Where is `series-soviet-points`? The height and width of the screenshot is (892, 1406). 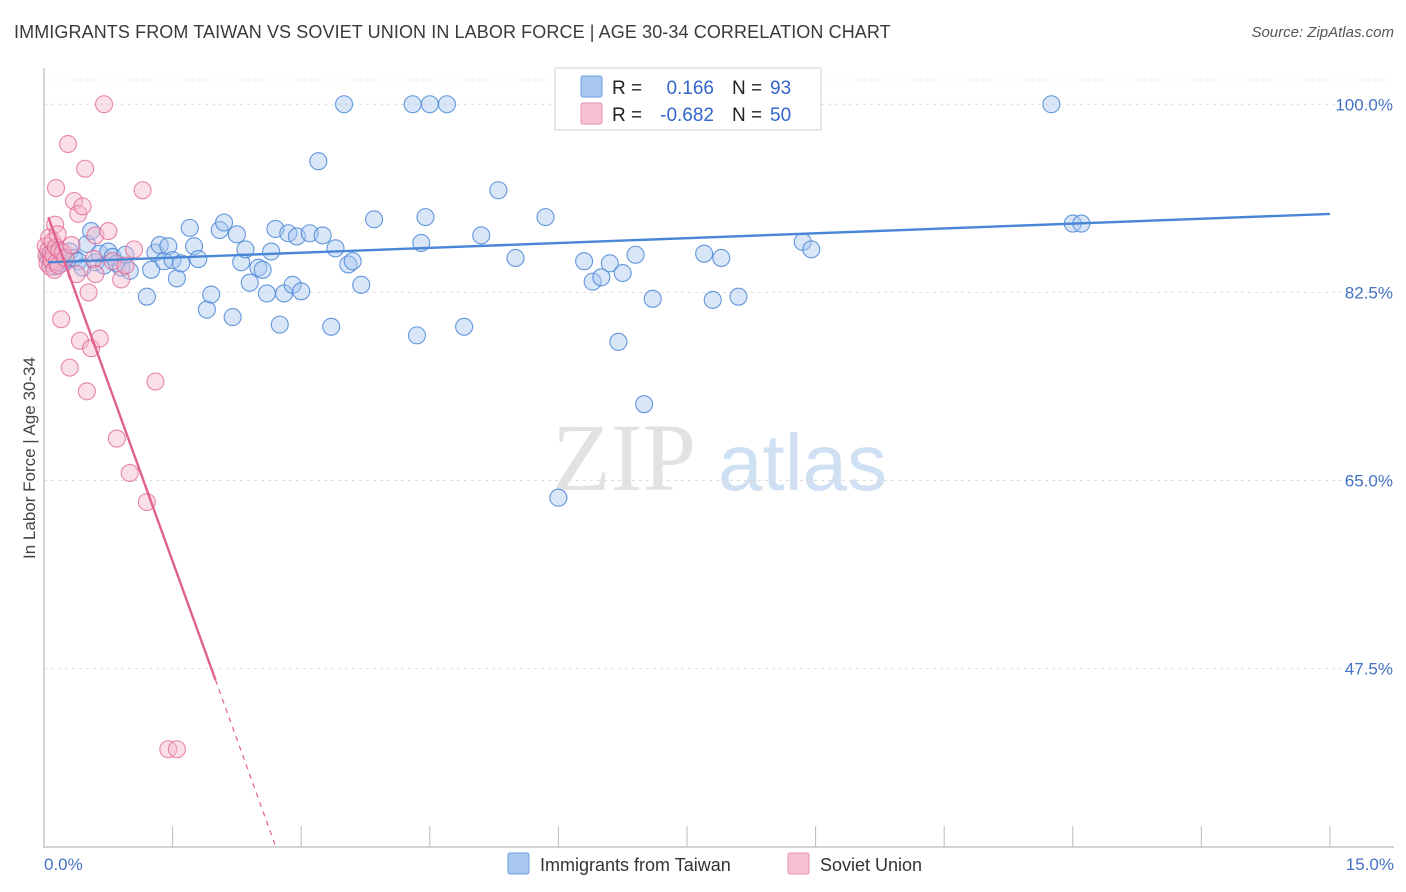
series-soviet-points is located at coordinates (111, 427).